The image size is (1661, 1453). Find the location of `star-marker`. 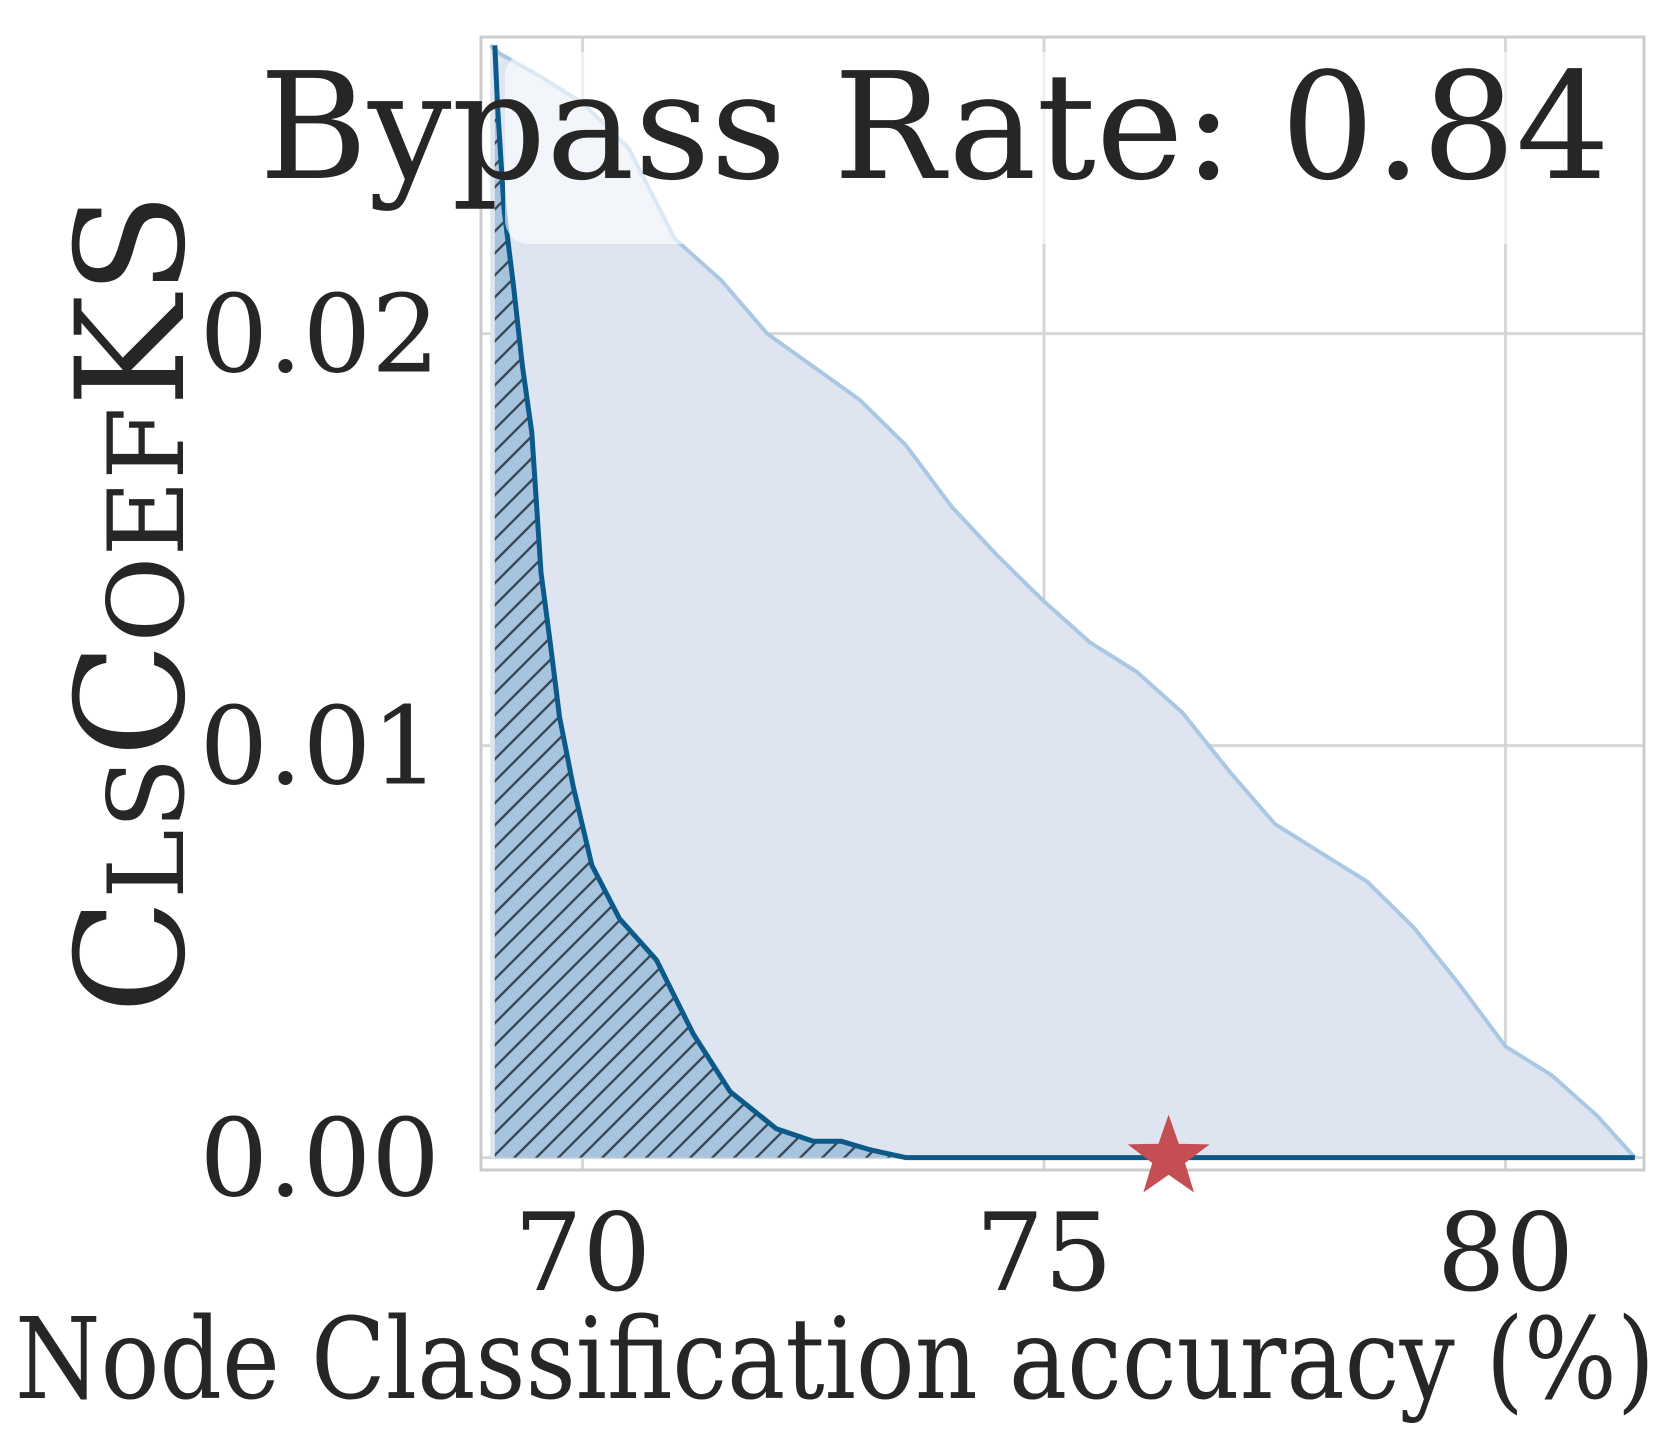

star-marker is located at coordinates (1168, 1153).